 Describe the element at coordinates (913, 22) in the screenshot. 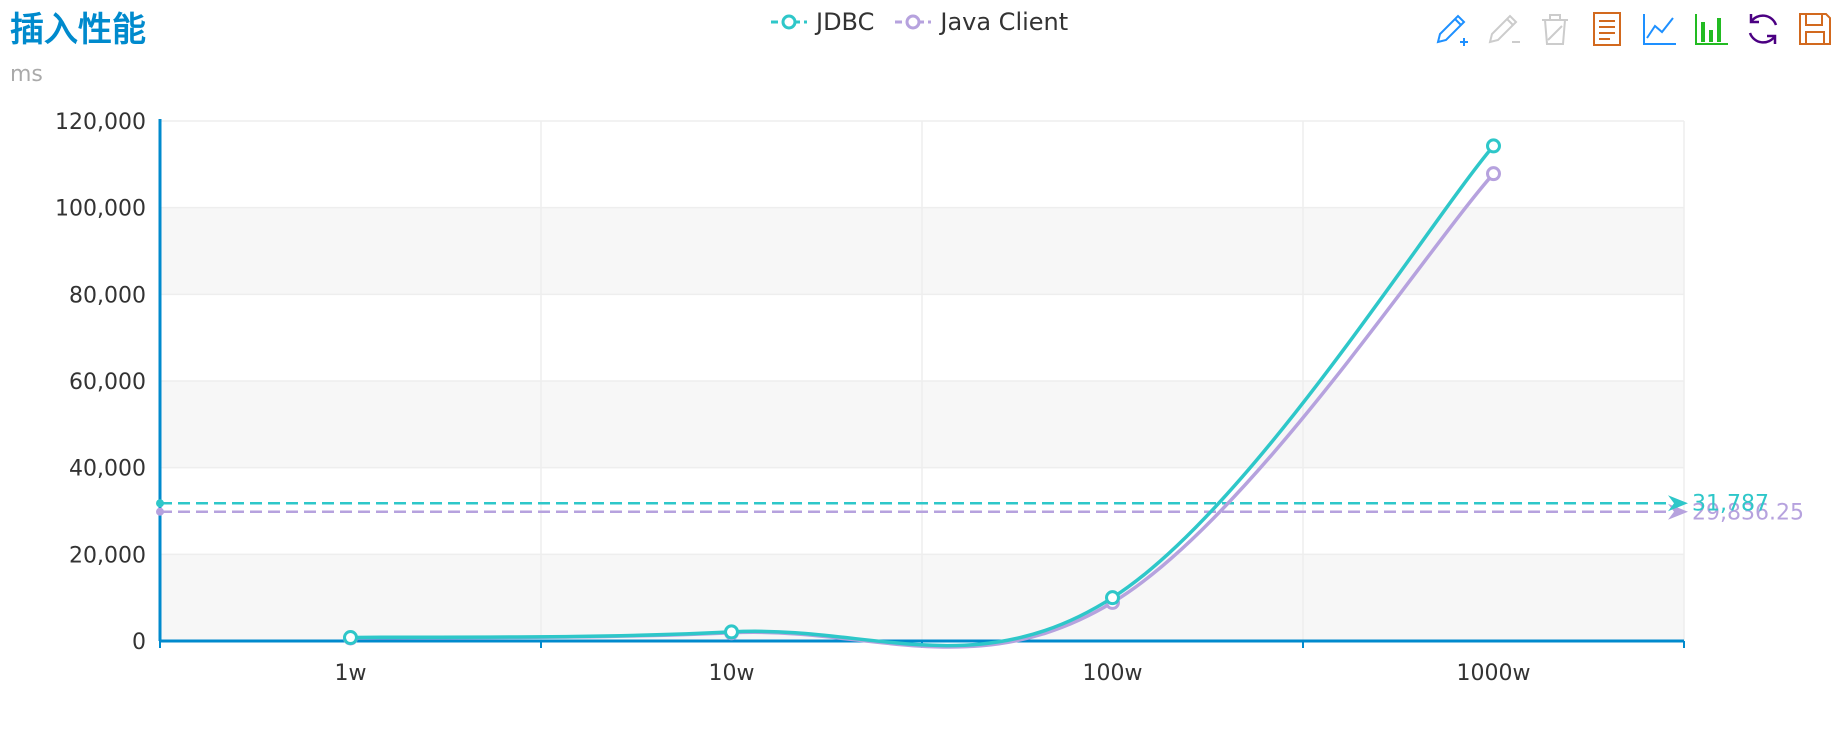

I see `legend-marker-java-client` at that location.